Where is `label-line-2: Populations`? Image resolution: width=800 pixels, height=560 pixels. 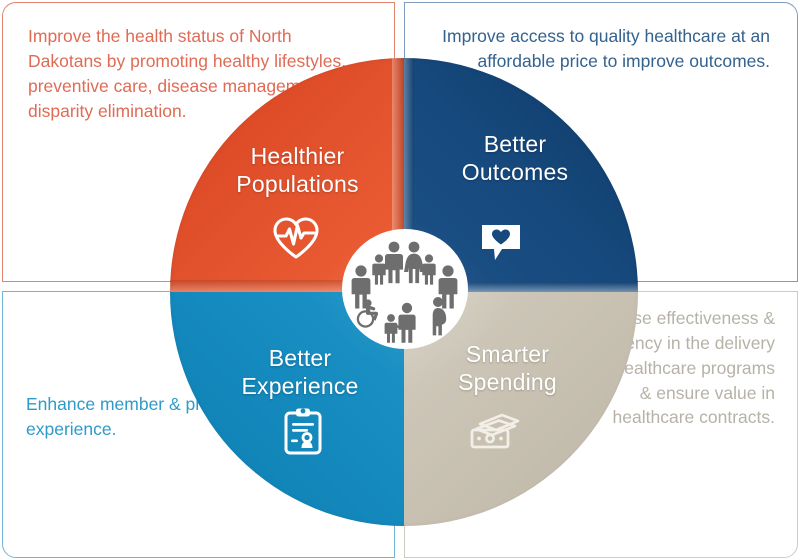
label-line-2: Populations is located at coordinates (297, 184).